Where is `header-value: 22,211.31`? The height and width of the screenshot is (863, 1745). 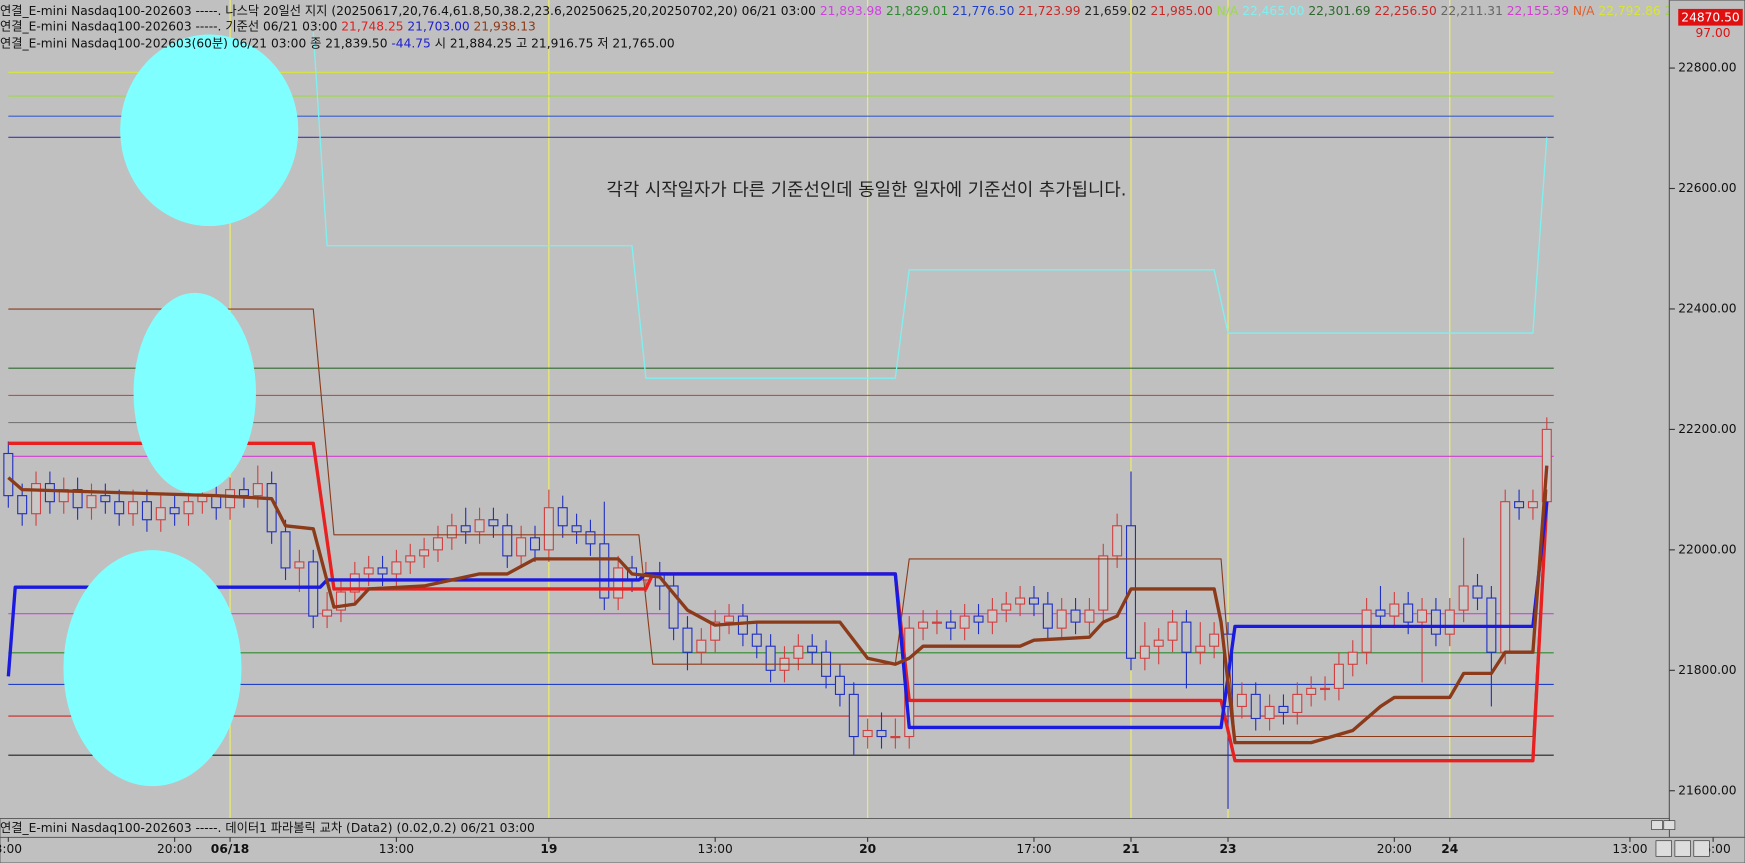
header-value: 22,211.31 is located at coordinates (1470, 11).